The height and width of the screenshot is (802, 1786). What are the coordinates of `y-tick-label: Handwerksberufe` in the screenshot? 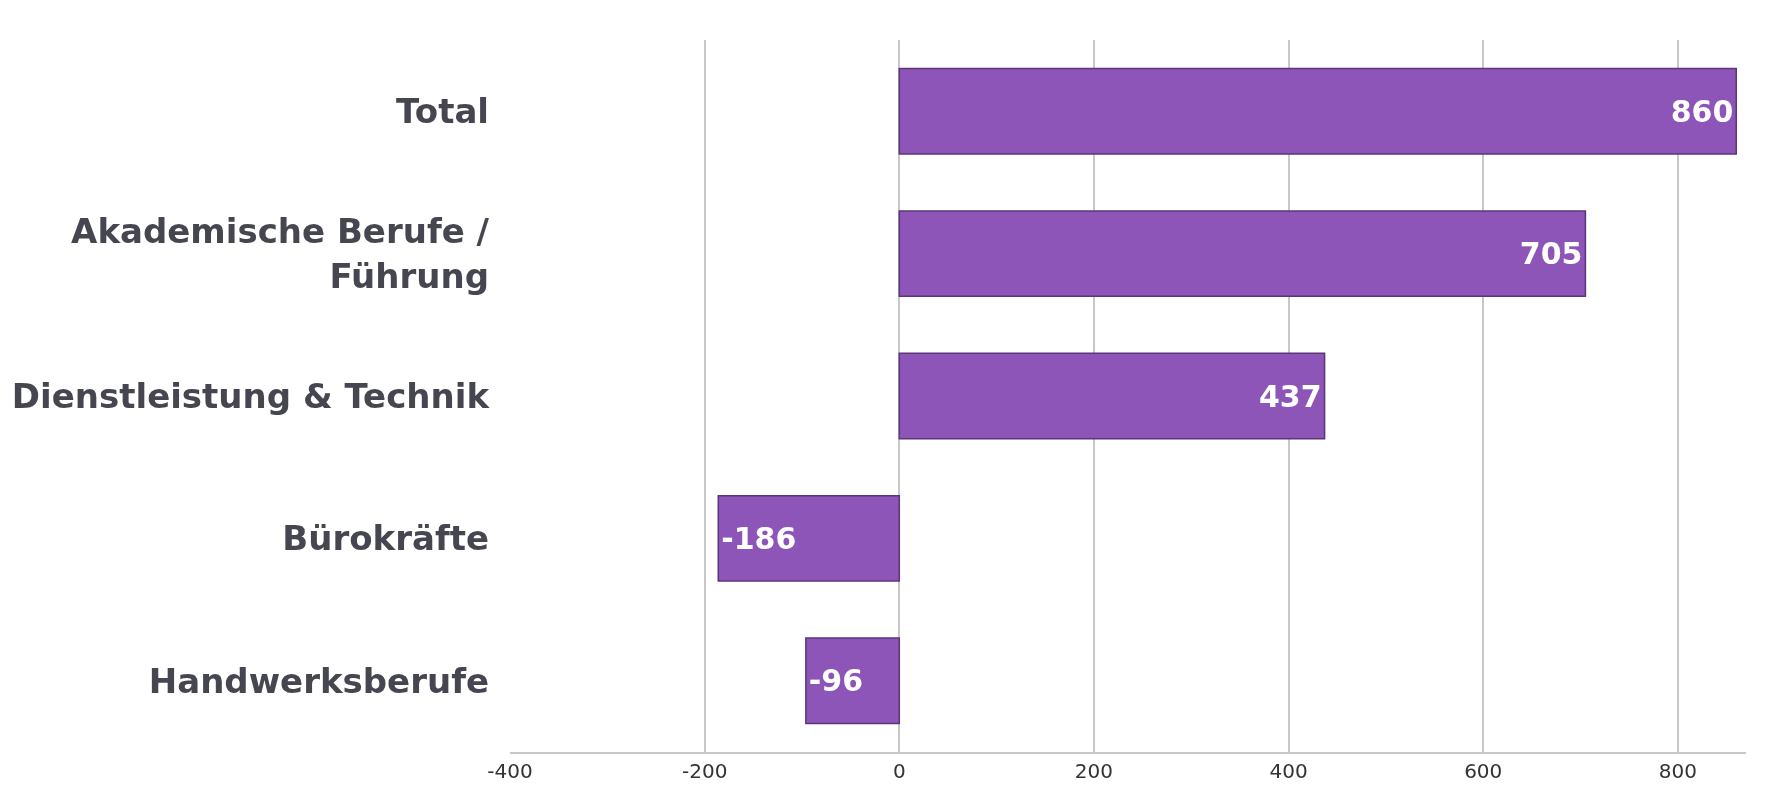 It's located at (318, 680).